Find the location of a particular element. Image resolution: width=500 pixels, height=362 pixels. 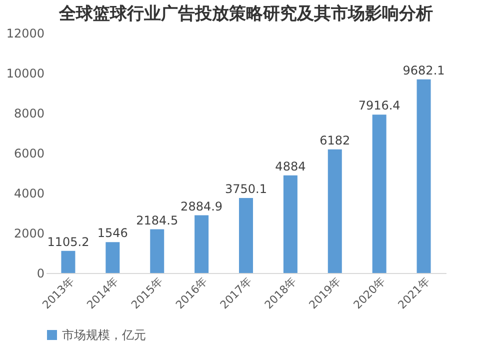

y-tick-label: 4000 is located at coordinates (29, 193).